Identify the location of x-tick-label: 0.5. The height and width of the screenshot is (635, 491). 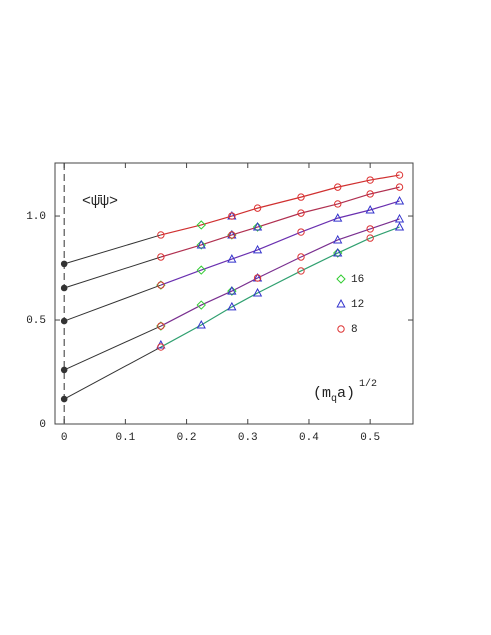
(370, 438).